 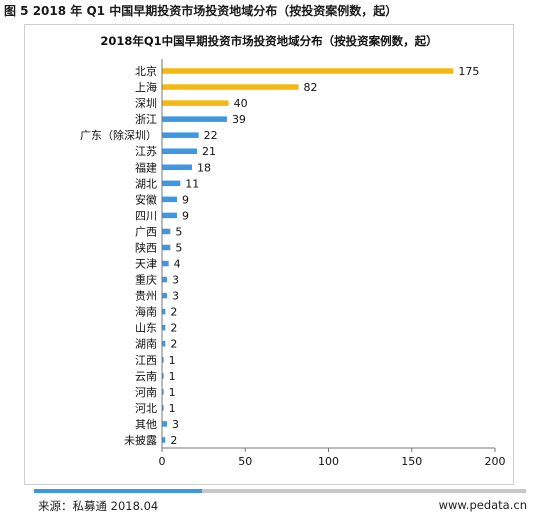 I want to click on data-label-14: 3, so click(x=175, y=296).